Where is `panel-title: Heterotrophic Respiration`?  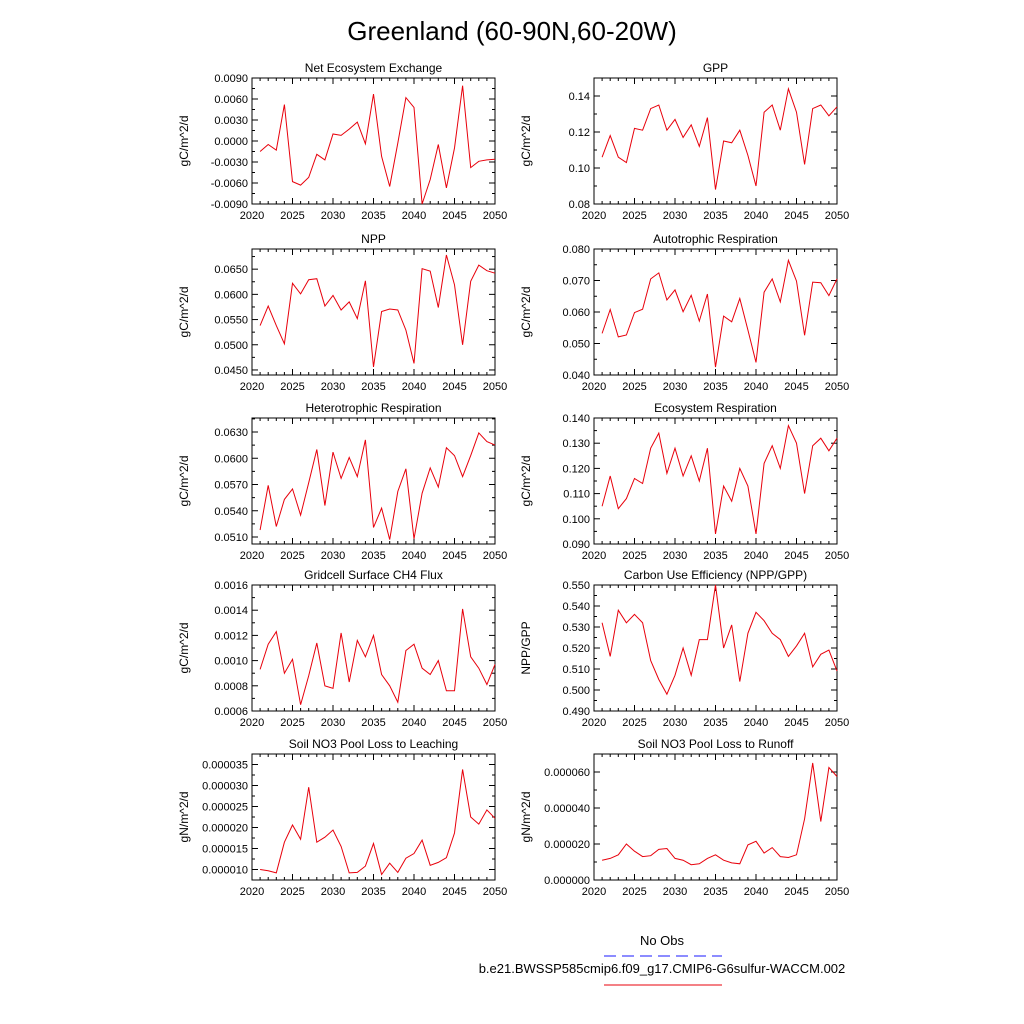 panel-title: Heterotrophic Respiration is located at coordinates (373, 408).